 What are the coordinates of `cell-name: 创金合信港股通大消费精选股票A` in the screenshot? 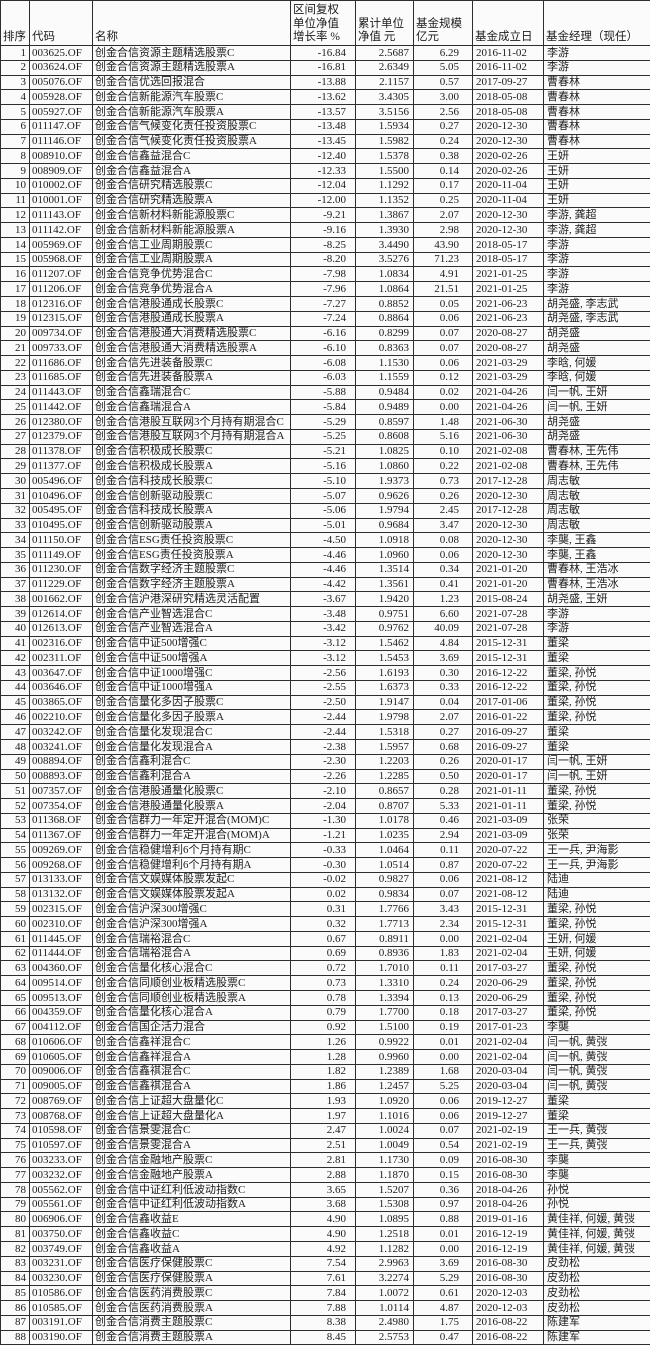 It's located at (191, 348).